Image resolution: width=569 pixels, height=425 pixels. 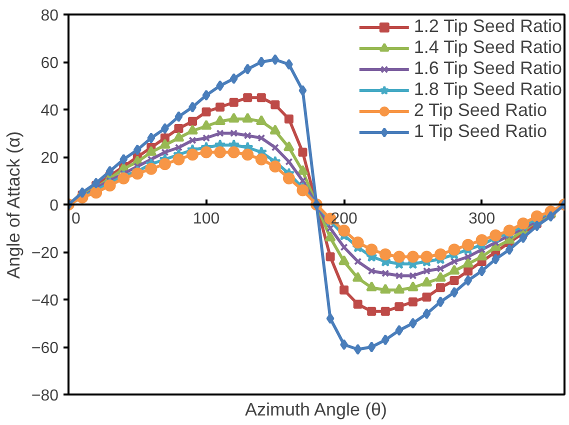 I want to click on y-tick-label: 0, so click(x=54, y=206).